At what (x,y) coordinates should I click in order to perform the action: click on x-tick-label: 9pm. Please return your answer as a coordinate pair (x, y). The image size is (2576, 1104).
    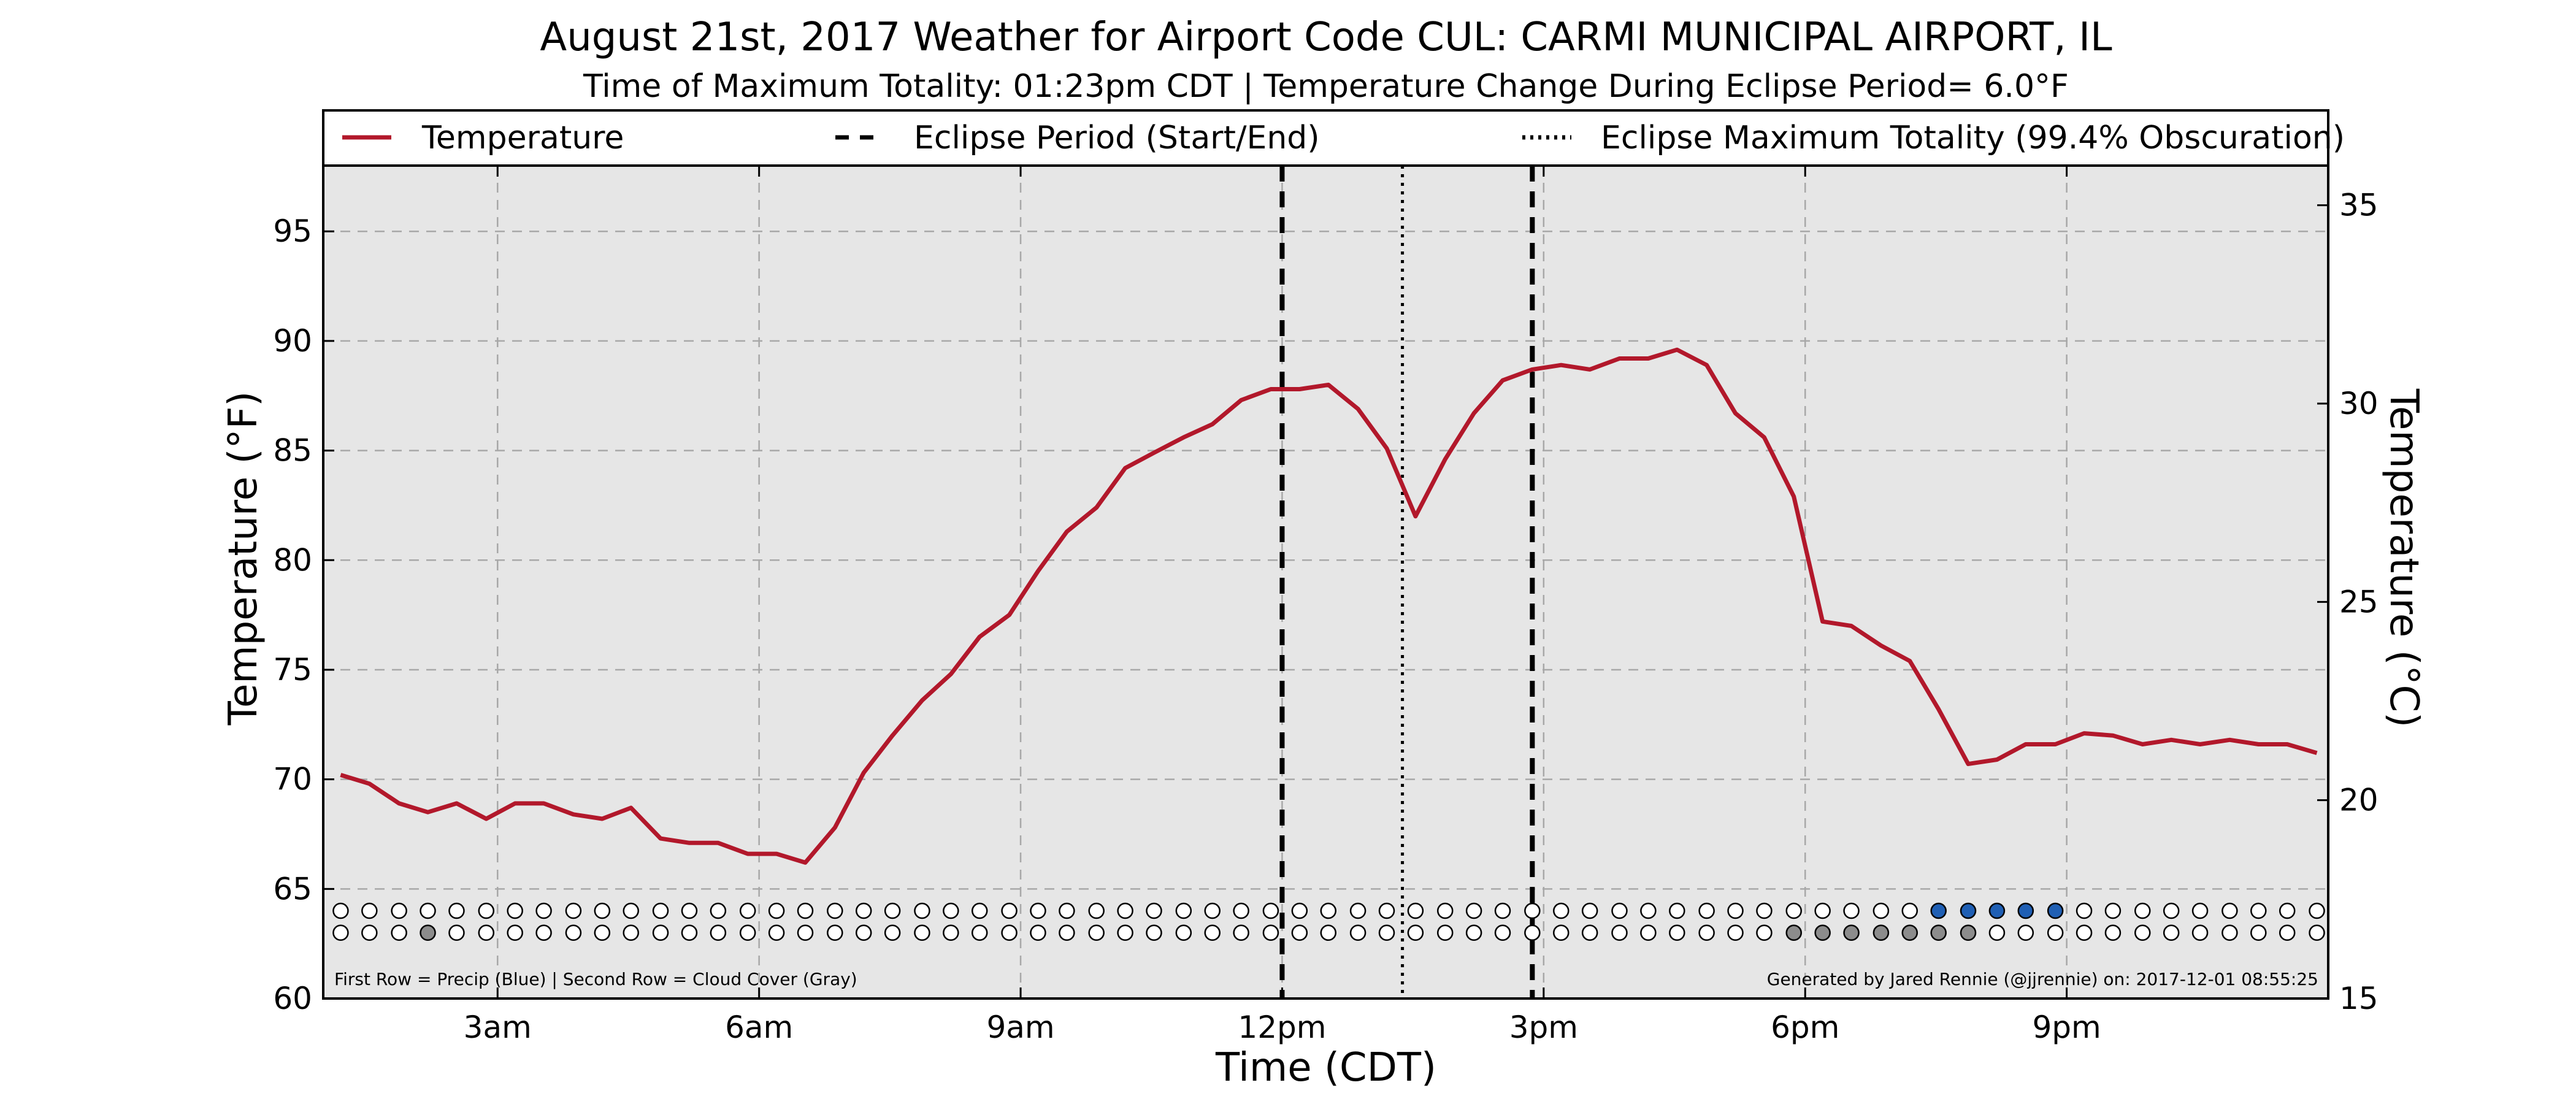
    Looking at the image, I should click on (2066, 1027).